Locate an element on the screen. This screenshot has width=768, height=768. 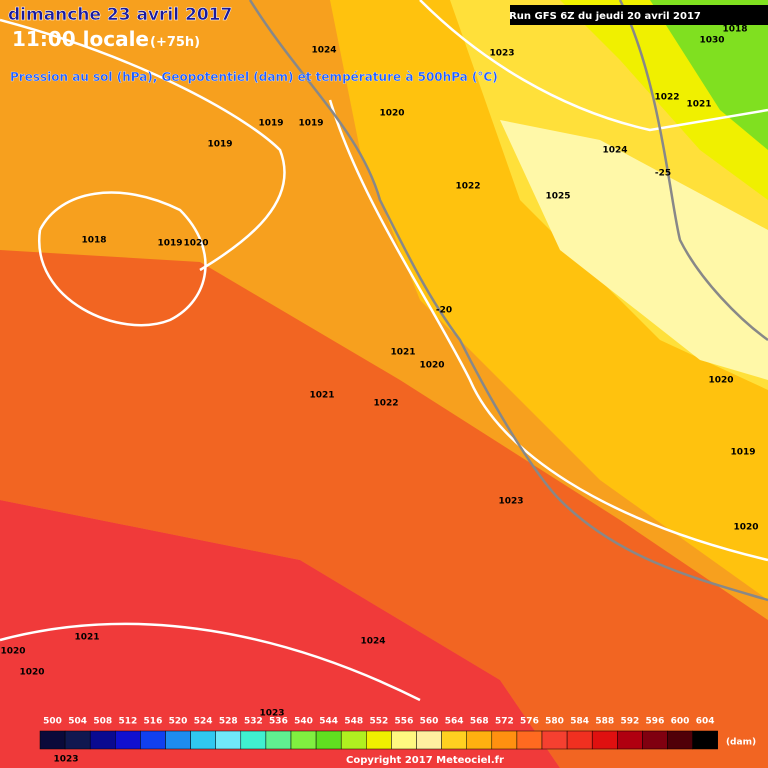
colorbar-label: 604 is located at coordinates (705, 722).